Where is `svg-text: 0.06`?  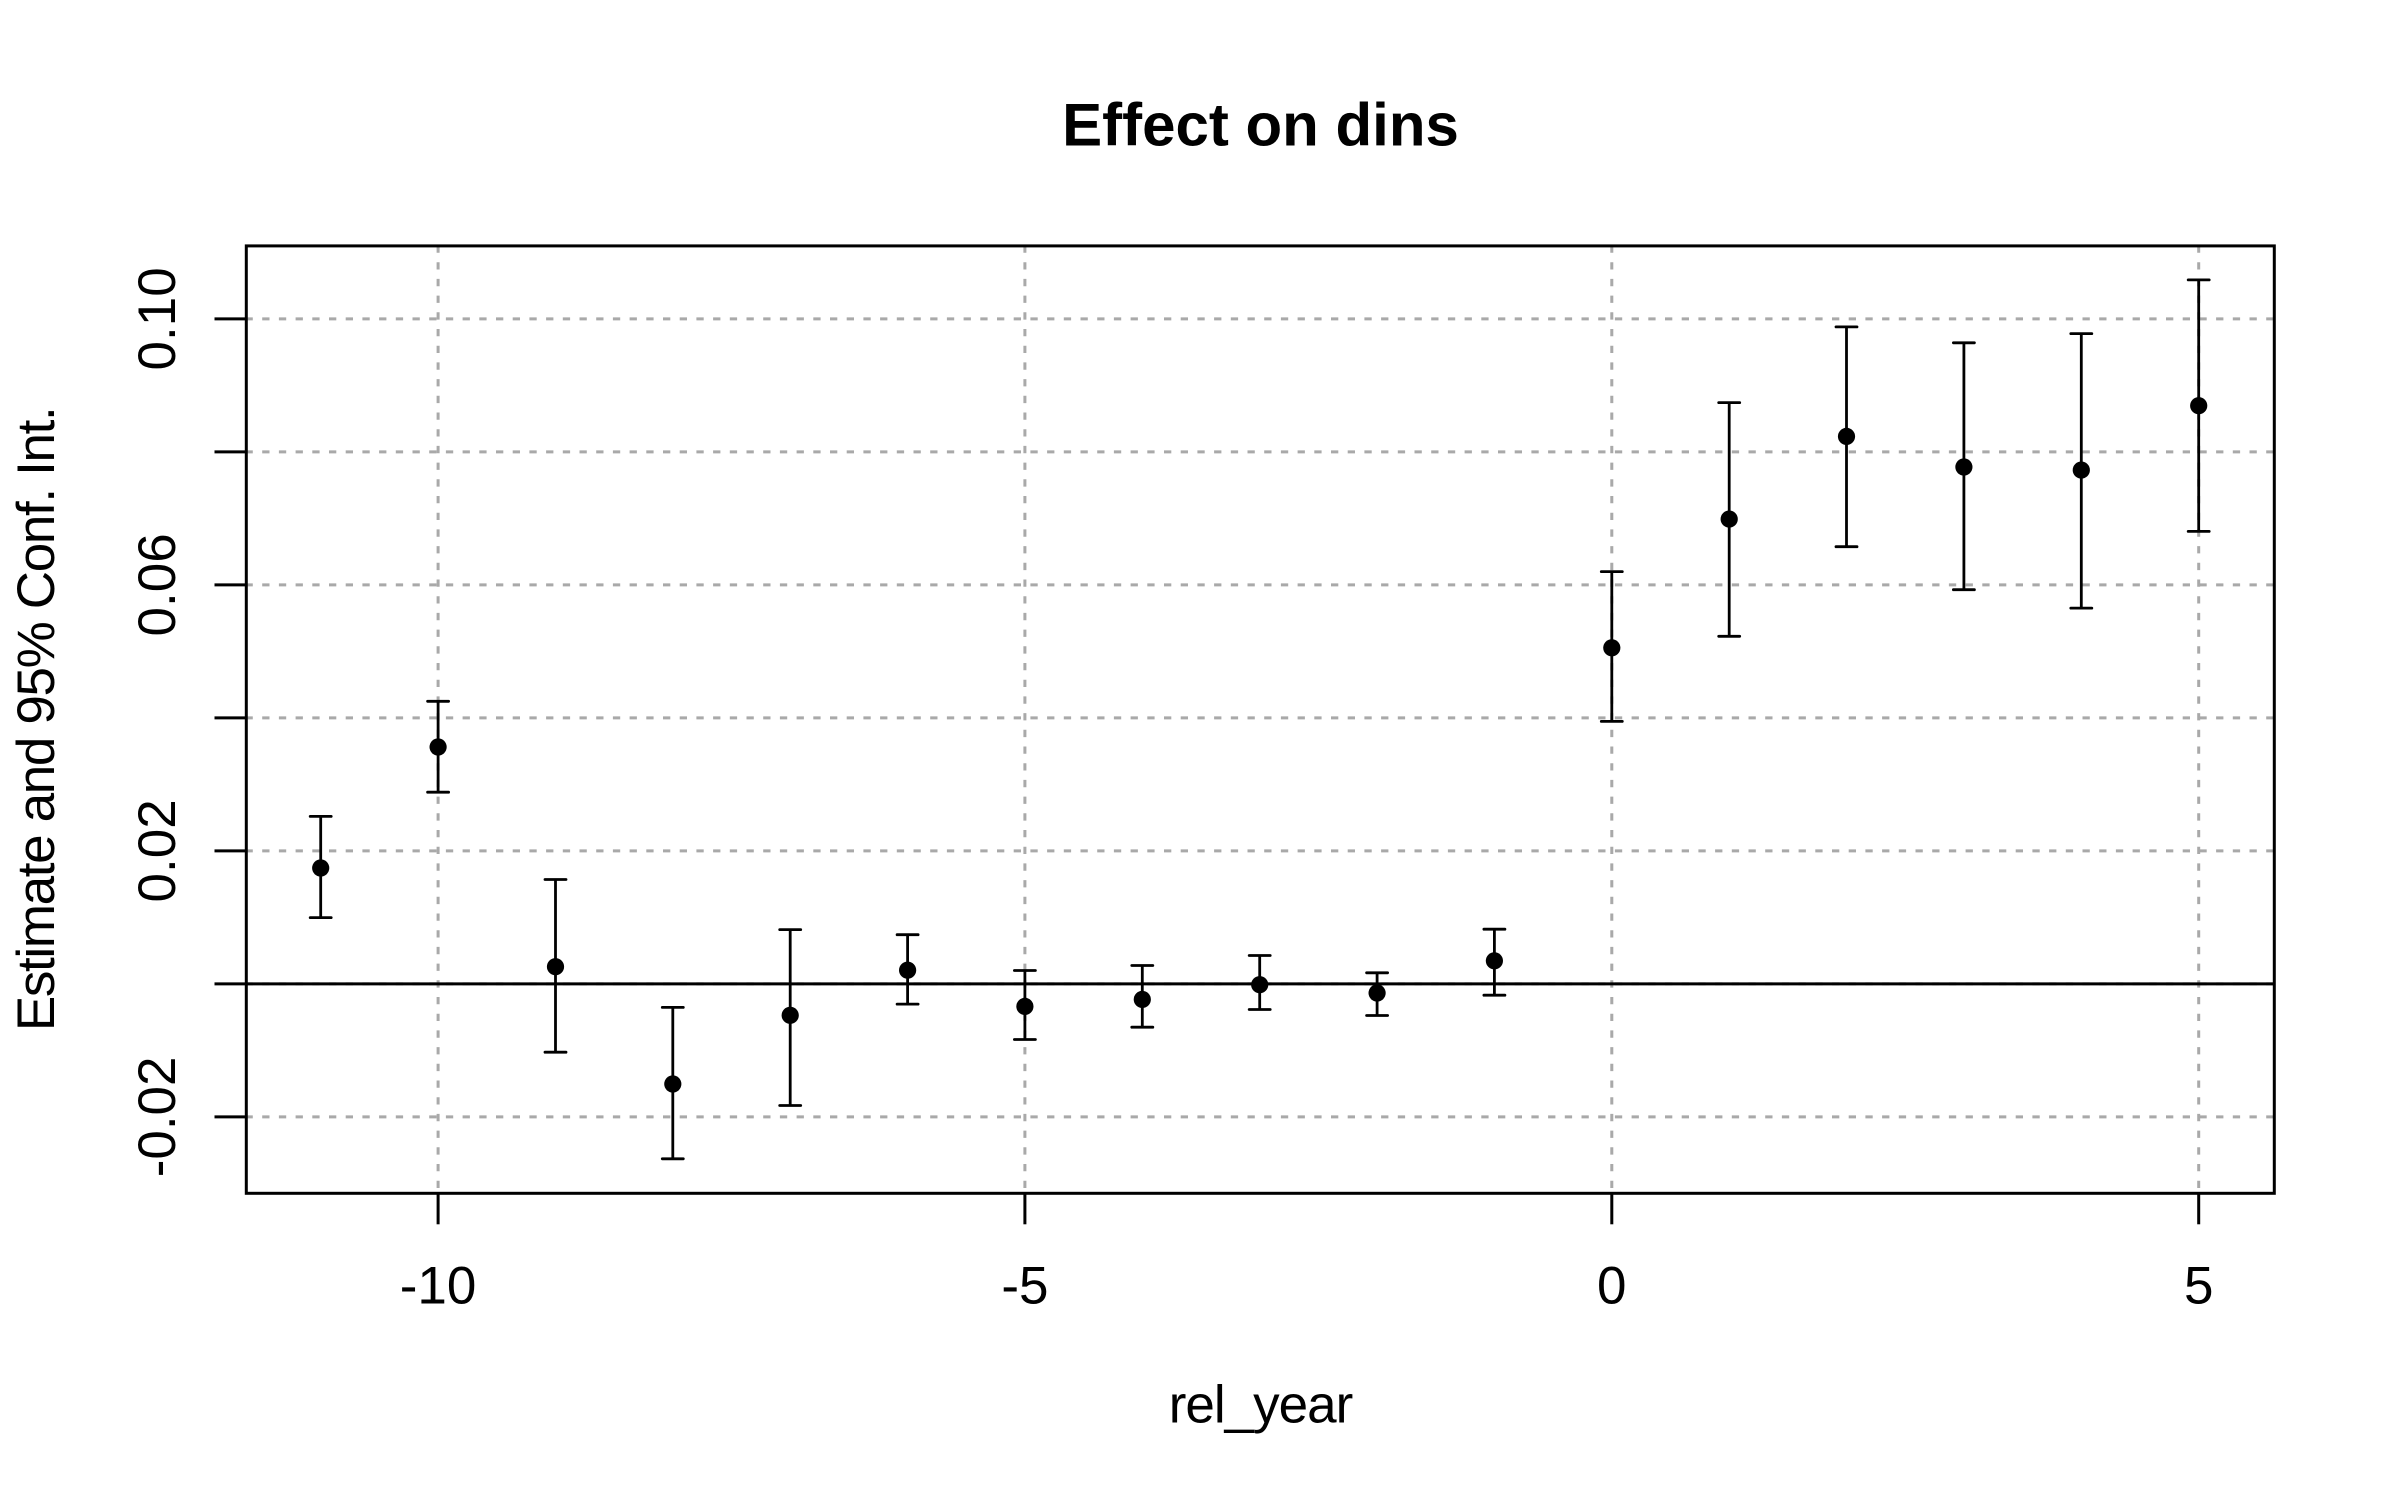 svg-text: 0.06 is located at coordinates (157, 584).